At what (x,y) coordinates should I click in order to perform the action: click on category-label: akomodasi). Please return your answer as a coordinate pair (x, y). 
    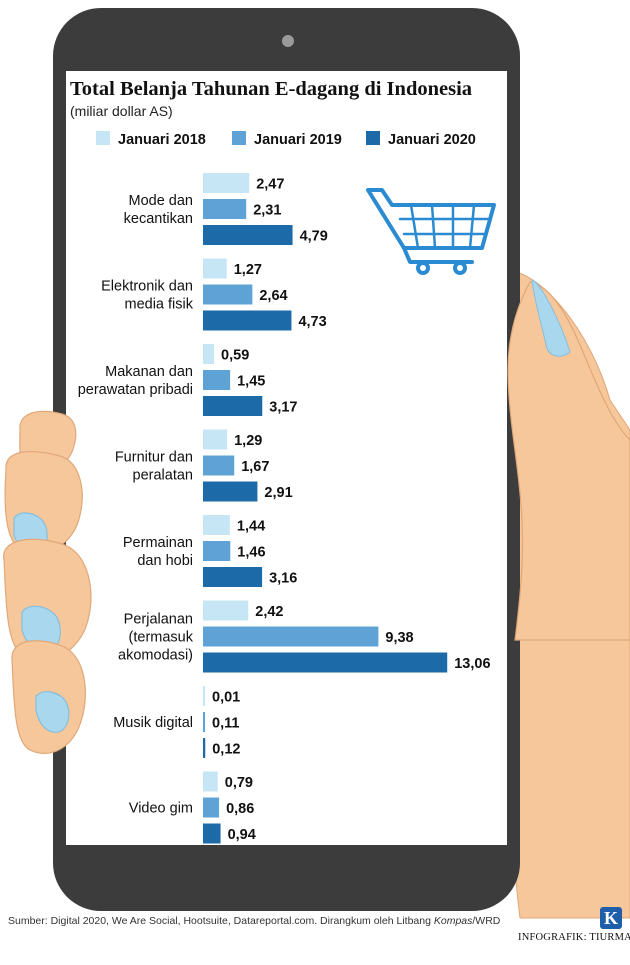
    Looking at the image, I should click on (155, 656).